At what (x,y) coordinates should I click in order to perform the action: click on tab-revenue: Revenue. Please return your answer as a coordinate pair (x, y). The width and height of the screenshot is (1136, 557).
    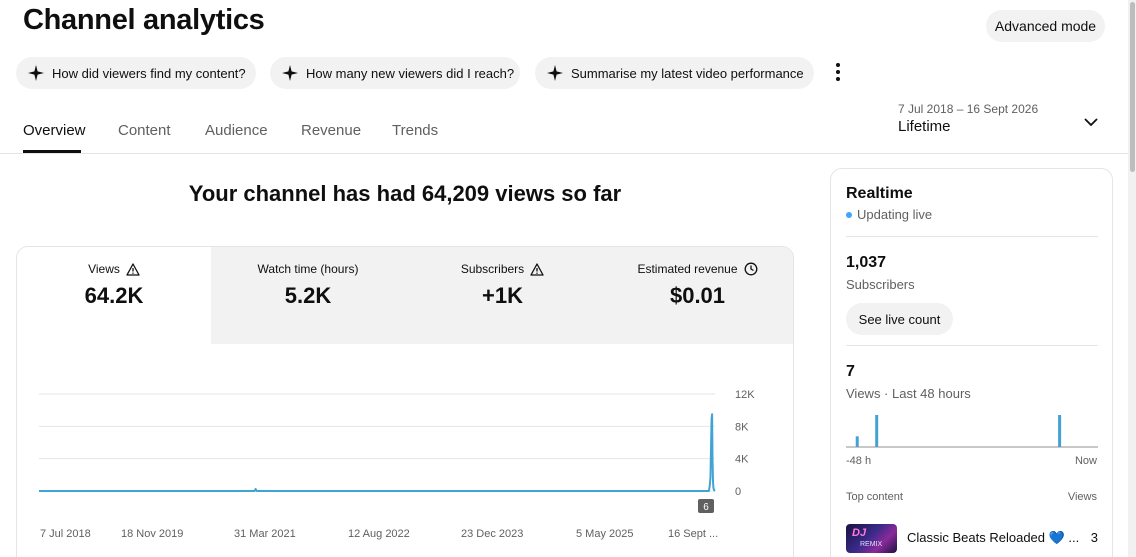
    Looking at the image, I should click on (331, 130).